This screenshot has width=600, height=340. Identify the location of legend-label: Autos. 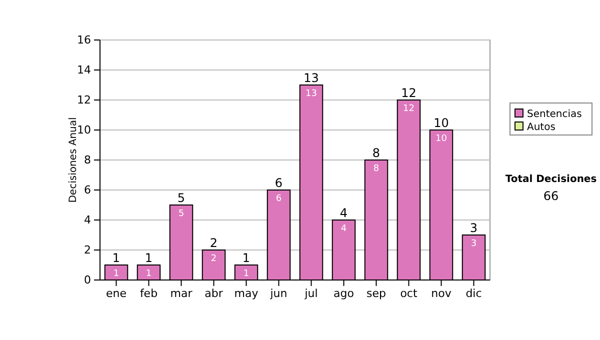
(541, 127).